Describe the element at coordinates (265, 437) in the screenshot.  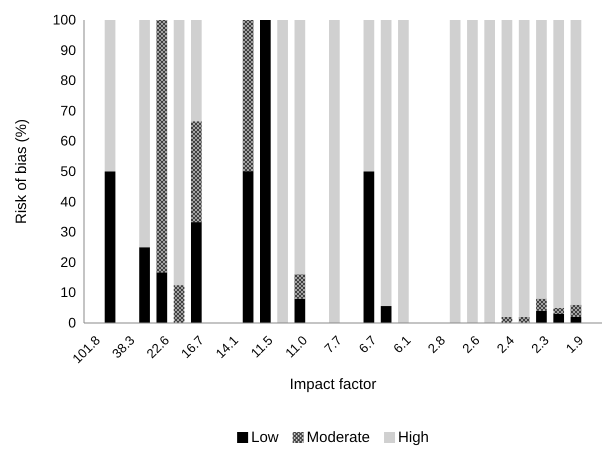
I see `legend-label: Low` at that location.